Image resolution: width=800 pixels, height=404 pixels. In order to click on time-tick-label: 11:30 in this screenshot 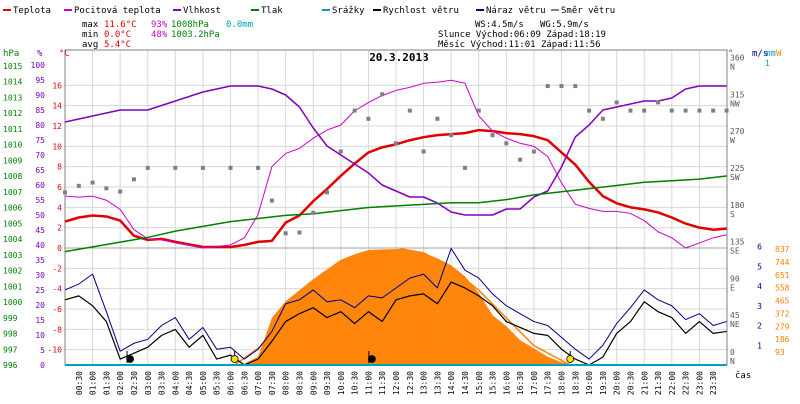, I will do `click(382, 383)`.